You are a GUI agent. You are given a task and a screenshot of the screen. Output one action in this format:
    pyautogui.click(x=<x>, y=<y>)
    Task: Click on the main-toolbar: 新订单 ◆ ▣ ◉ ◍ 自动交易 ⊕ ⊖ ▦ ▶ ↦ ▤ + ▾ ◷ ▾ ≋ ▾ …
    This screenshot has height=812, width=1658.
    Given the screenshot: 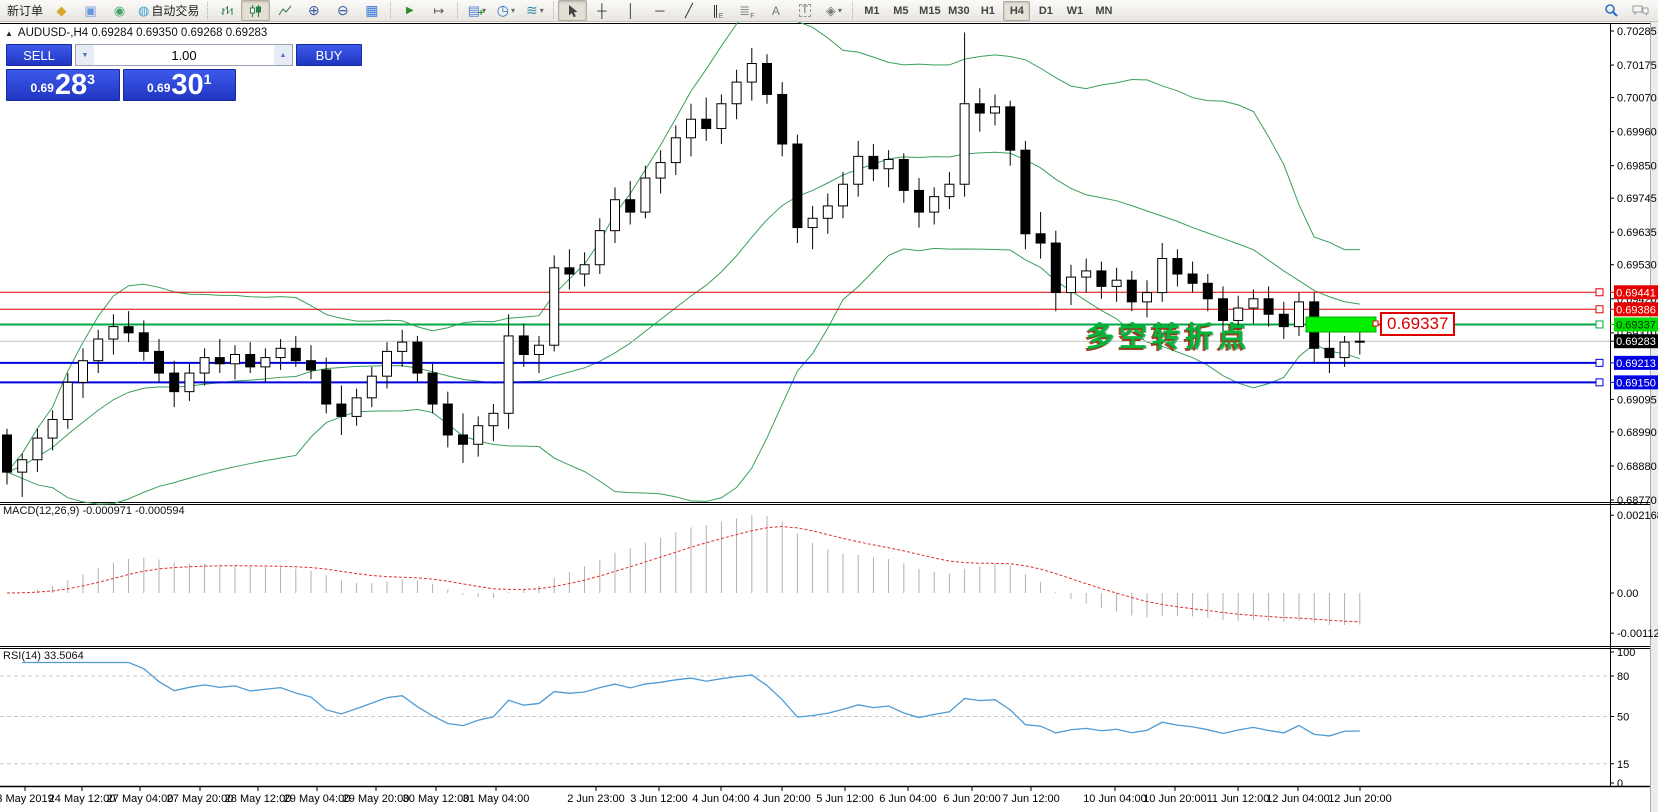 What is the action you would take?
    pyautogui.click(x=829, y=11)
    